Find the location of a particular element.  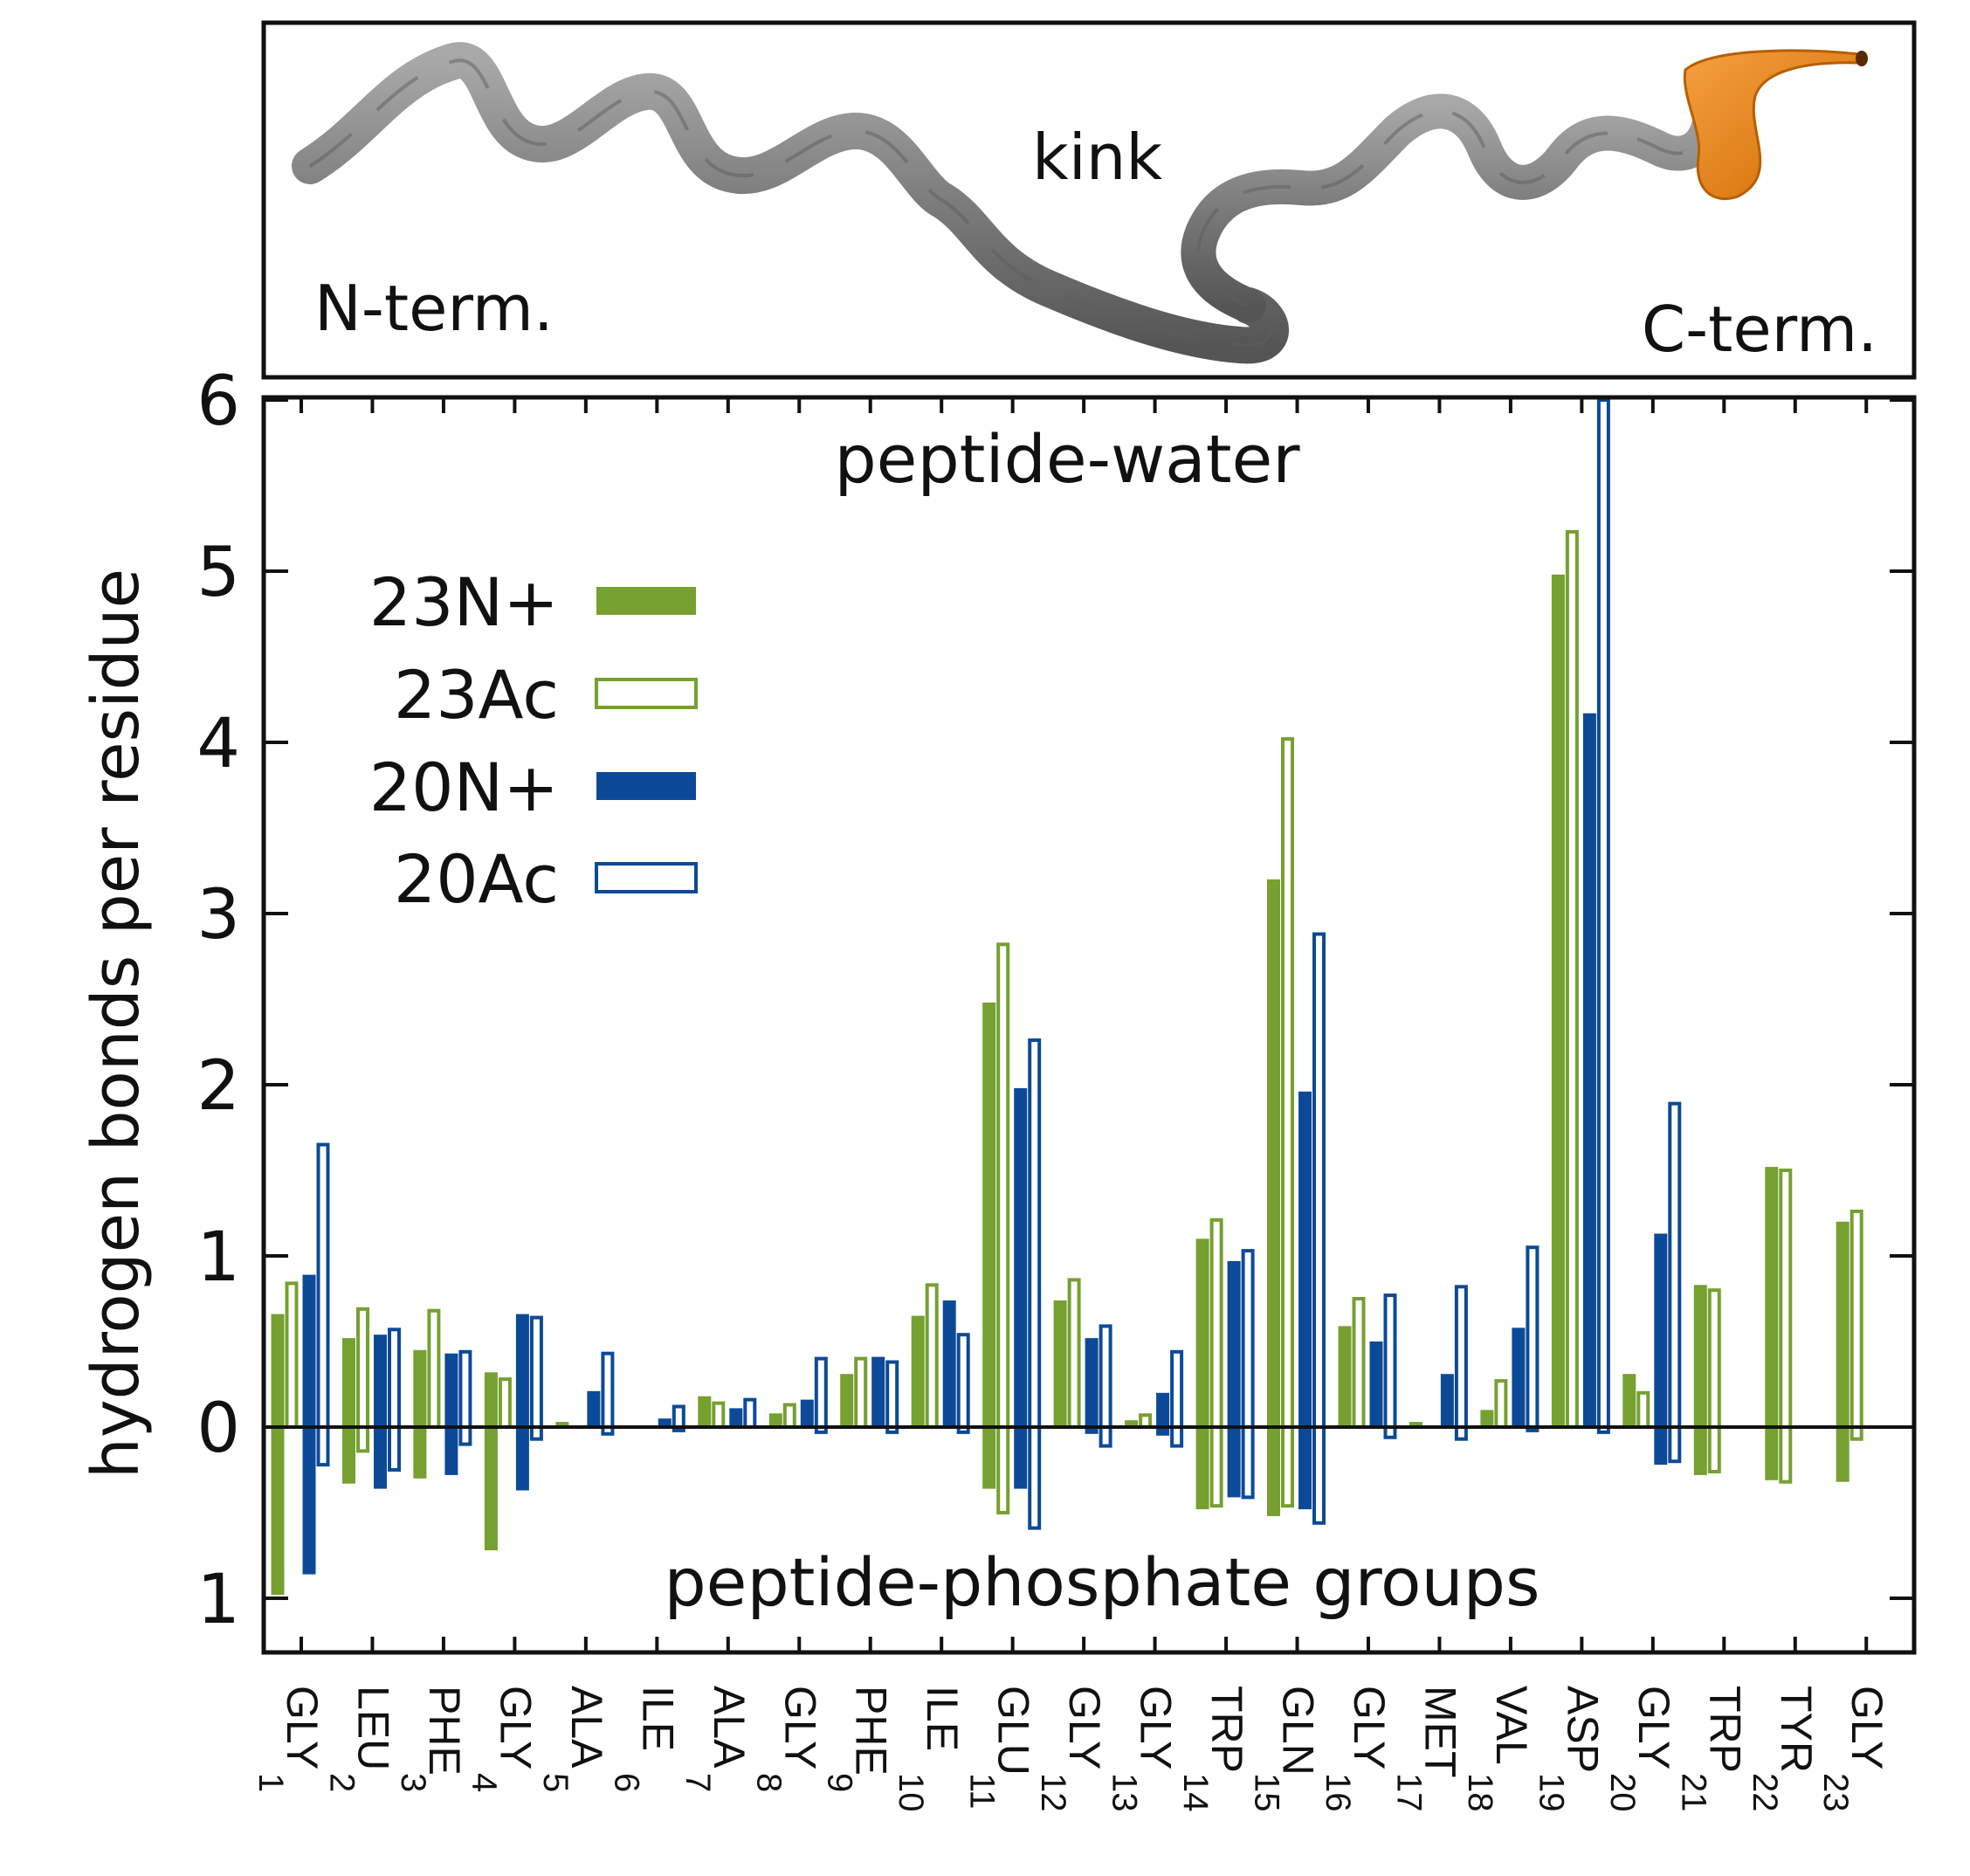

kink-label: kink is located at coordinates (1097, 158).